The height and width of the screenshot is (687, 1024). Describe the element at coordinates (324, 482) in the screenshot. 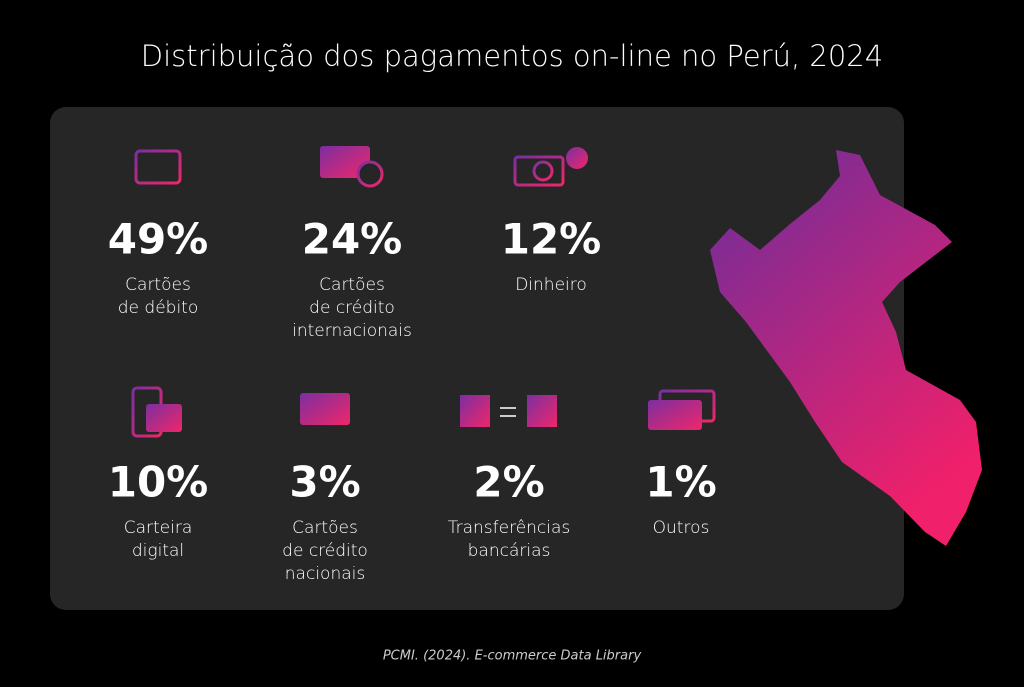

I see `percentage: 3%` at that location.